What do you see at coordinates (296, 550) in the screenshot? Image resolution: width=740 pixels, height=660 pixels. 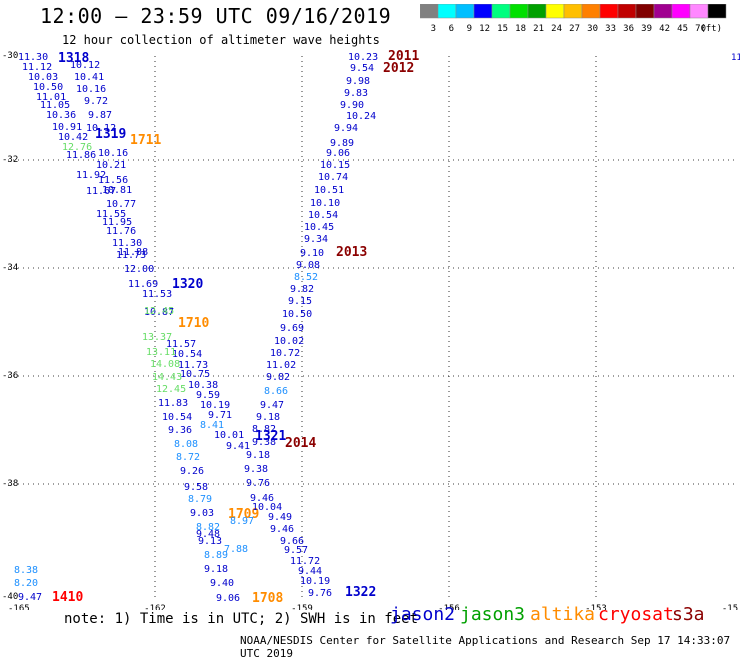 I see `wave-height-value: 9.57` at bounding box center [296, 550].